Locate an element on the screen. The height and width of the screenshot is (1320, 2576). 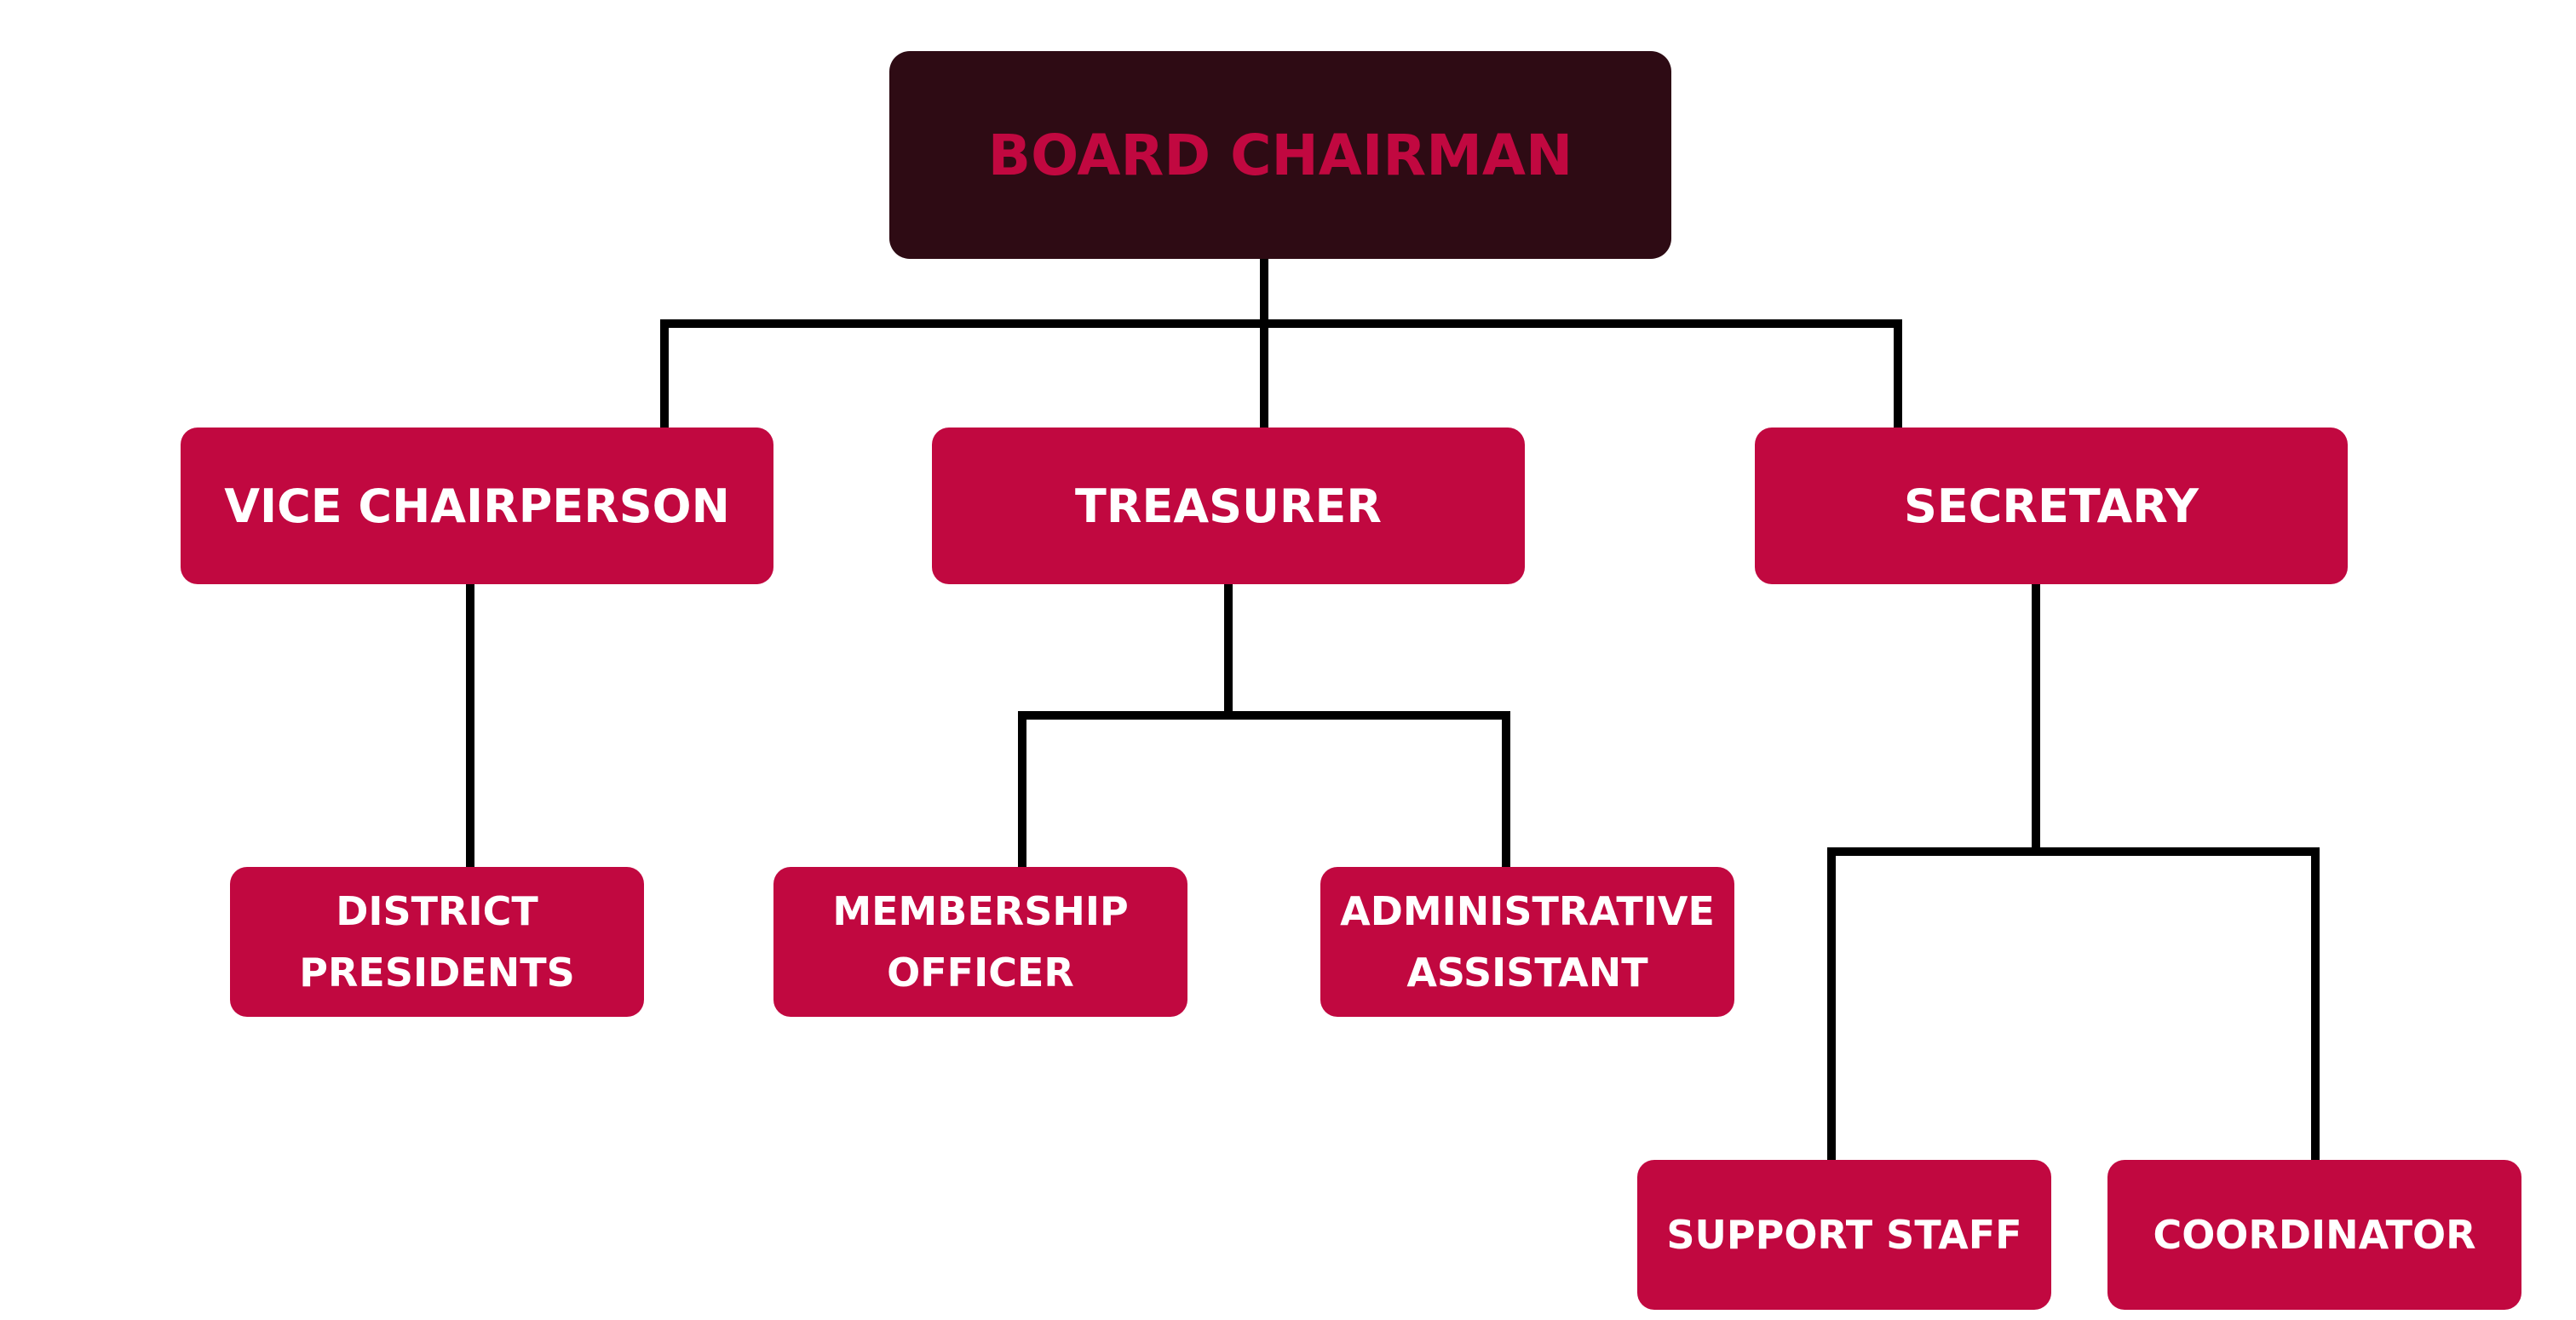
node-administrative-assistant: ADMINISTRATIVE ASSISTANT is located at coordinates (1527, 942).